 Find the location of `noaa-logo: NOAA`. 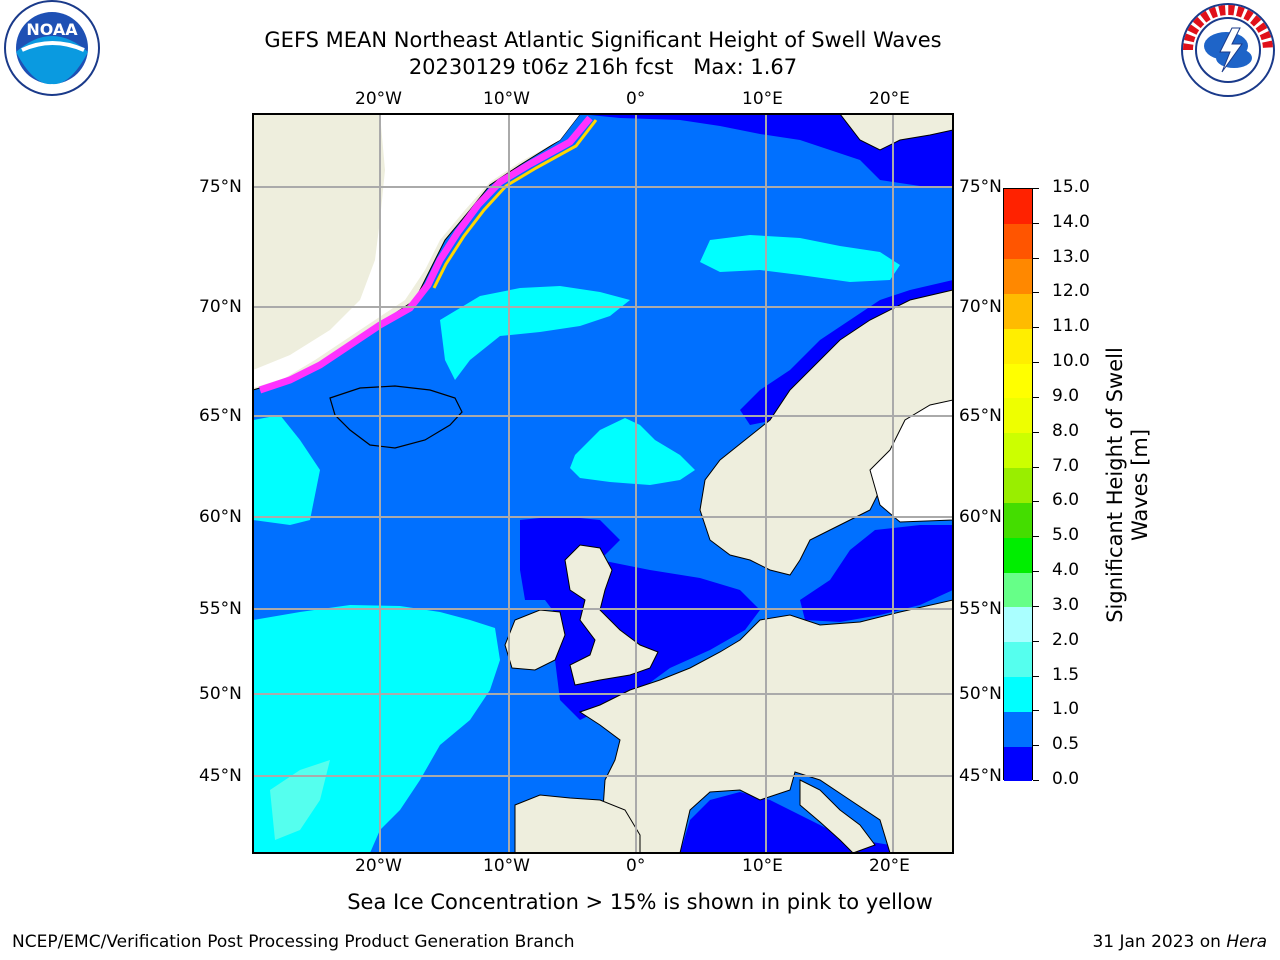

noaa-logo: NOAA is located at coordinates (52, 48).